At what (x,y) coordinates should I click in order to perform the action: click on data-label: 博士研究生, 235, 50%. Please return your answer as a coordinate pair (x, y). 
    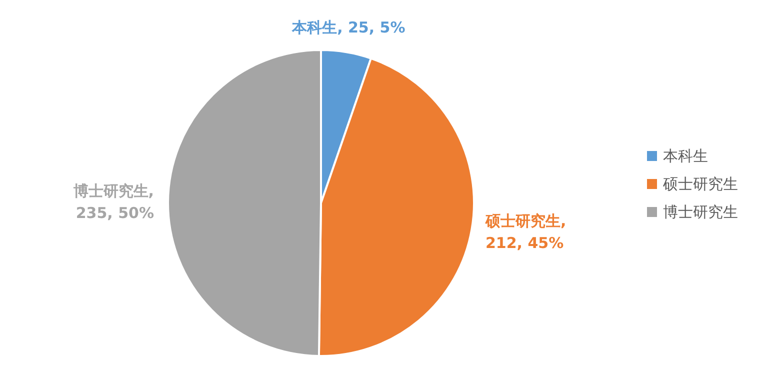
    Looking at the image, I should click on (113, 202).